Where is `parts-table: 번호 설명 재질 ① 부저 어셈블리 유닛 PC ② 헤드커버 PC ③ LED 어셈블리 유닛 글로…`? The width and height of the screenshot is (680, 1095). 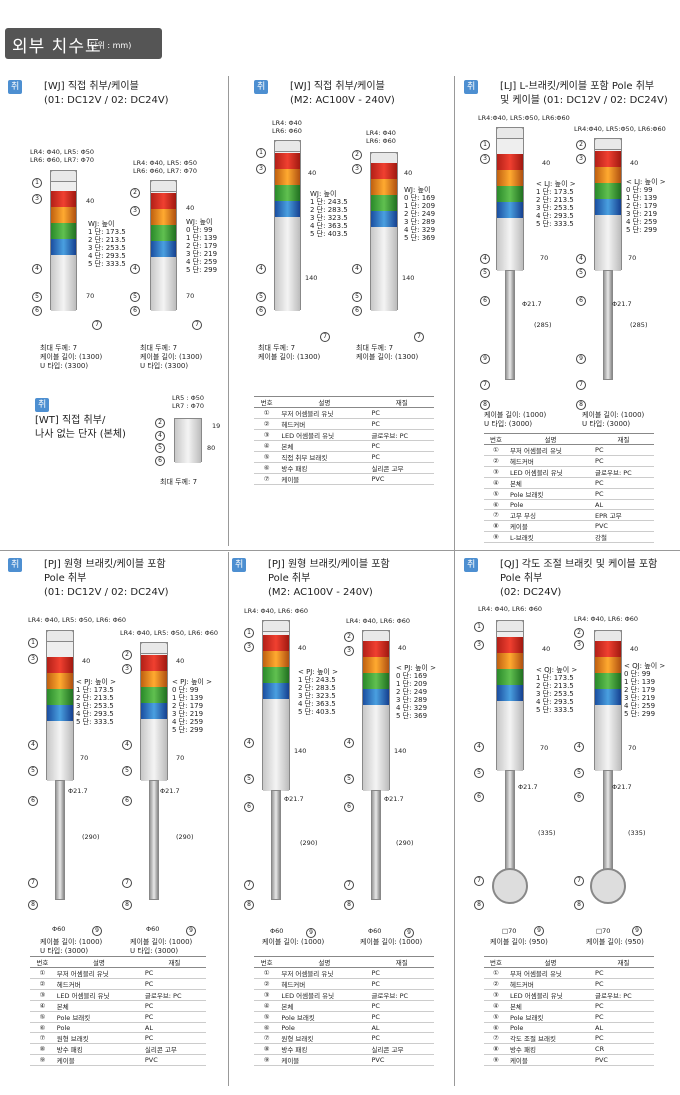
parts-table: 번호 설명 재질 ① 부저 어셈블리 유닛 PC ② 헤드커버 PC ③ LED 어셈블리 유닛 글로… is located at coordinates (344, 1011).